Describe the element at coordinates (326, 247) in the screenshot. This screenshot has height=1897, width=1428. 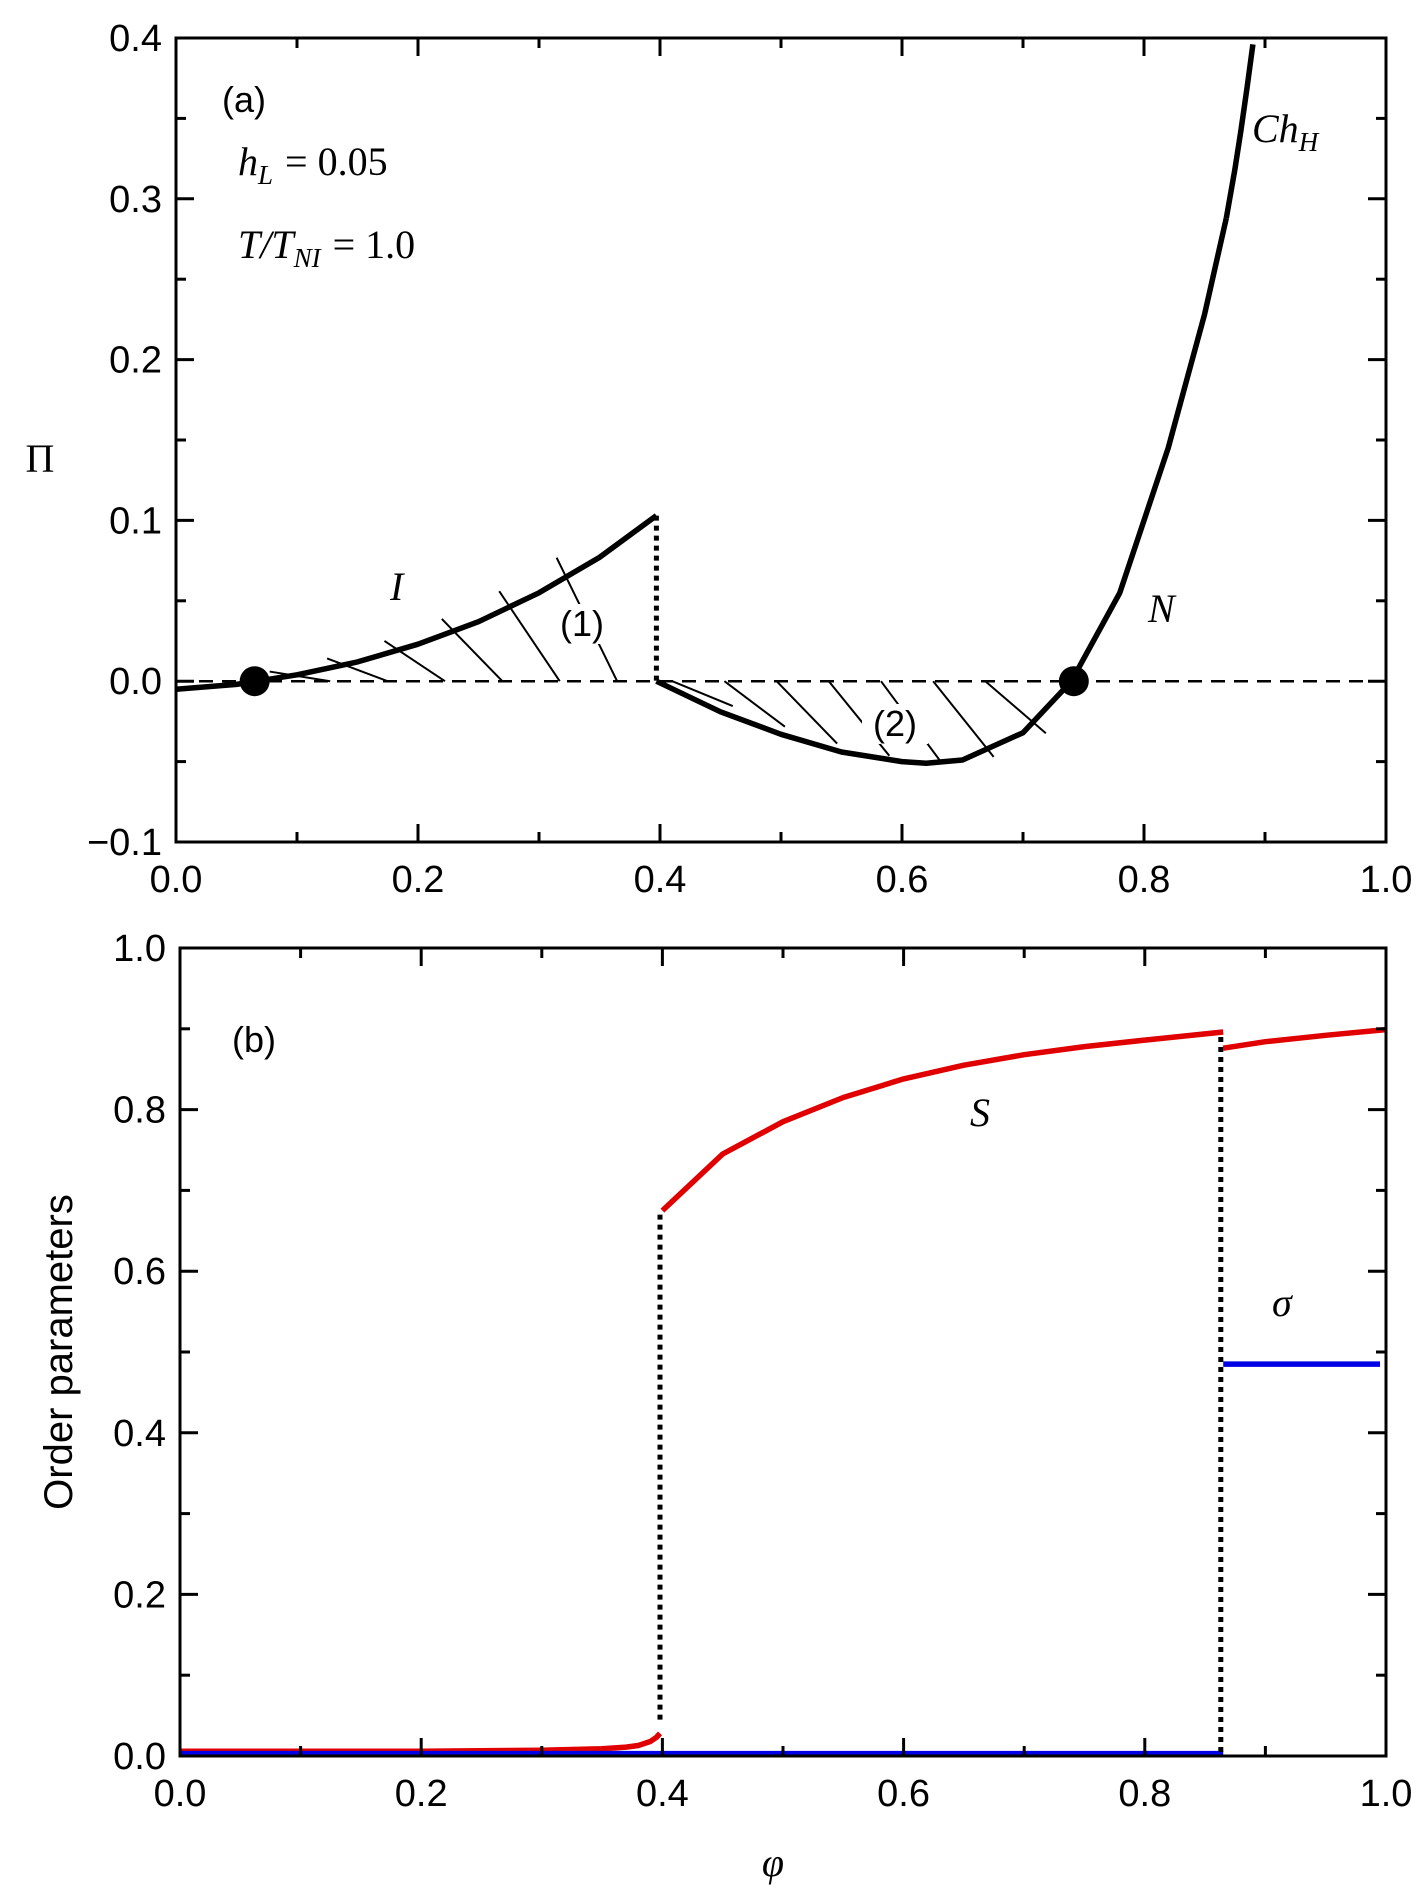
I see `annotation-temperature: T/TNI = 1.0` at that location.